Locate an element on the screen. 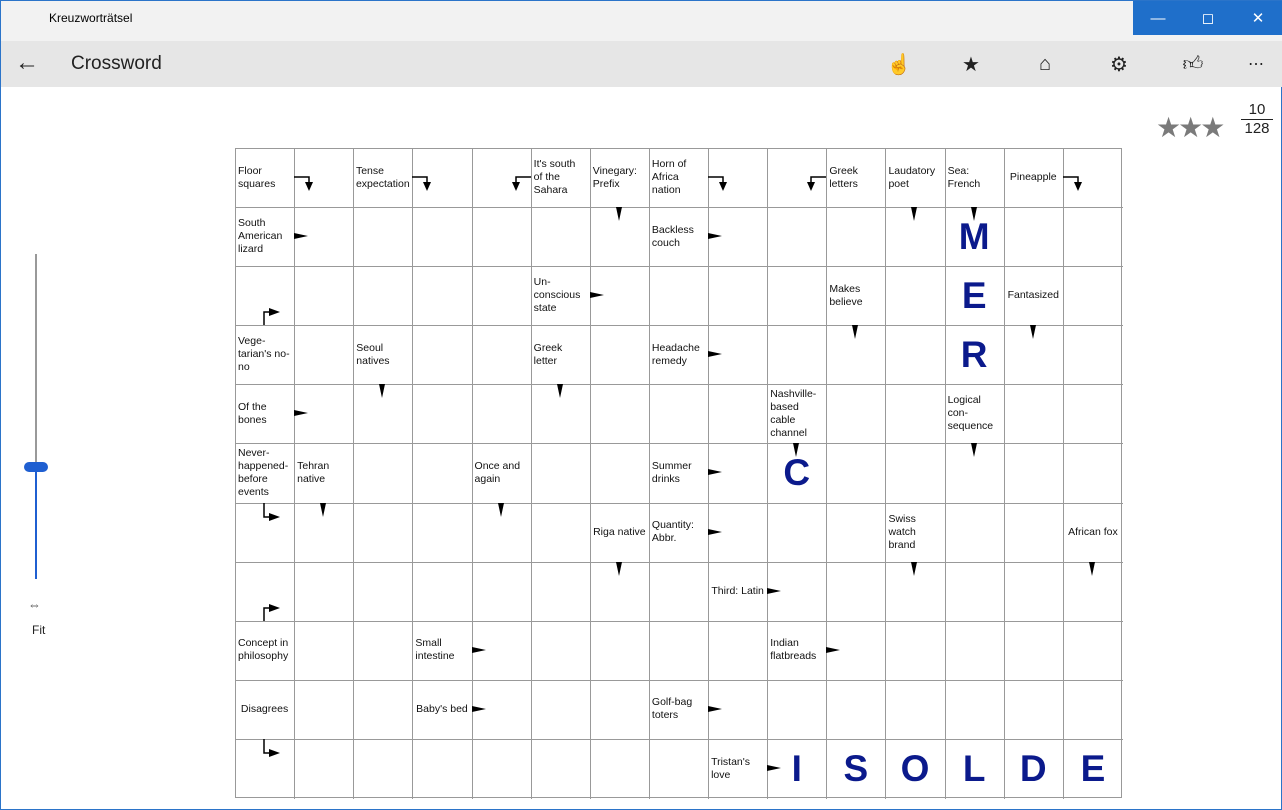  thumbs-up-icon: 👍︎ is located at coordinates (1193, 64).